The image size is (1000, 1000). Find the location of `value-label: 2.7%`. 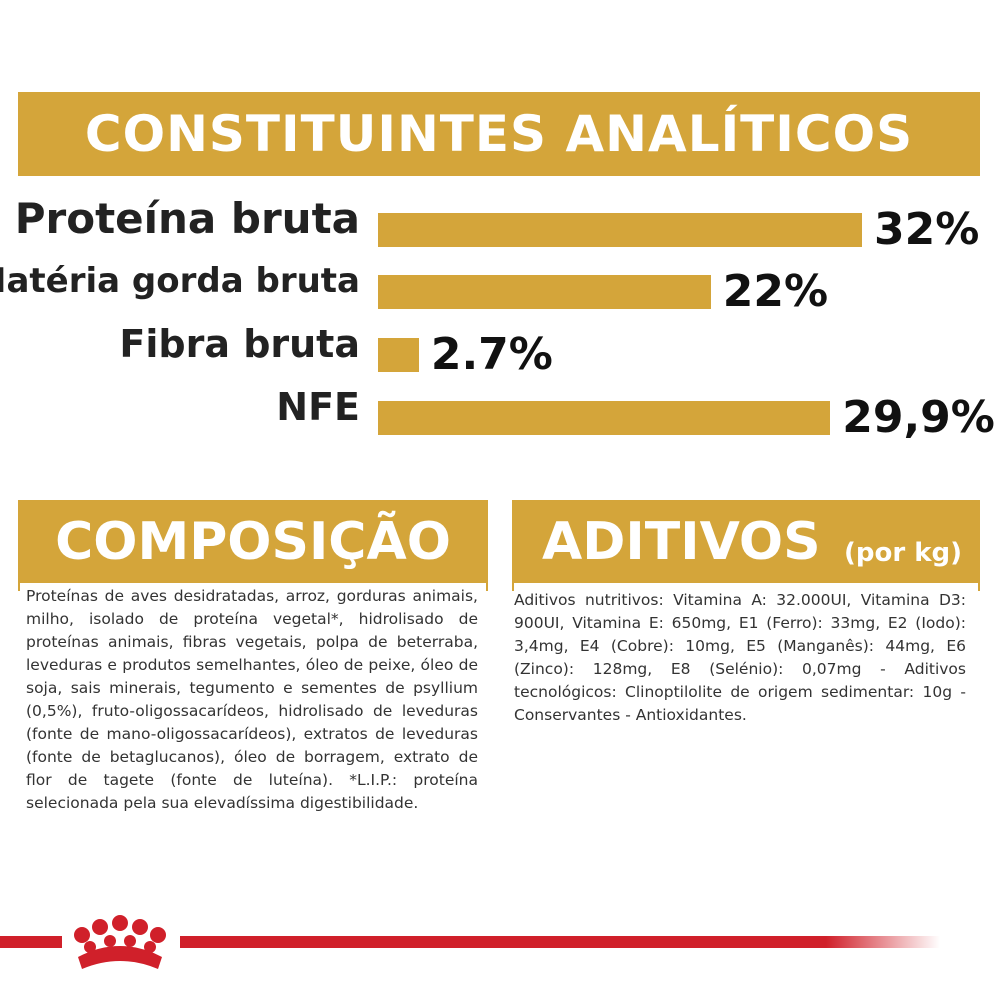

value-label: 2.7% is located at coordinates (491, 354).